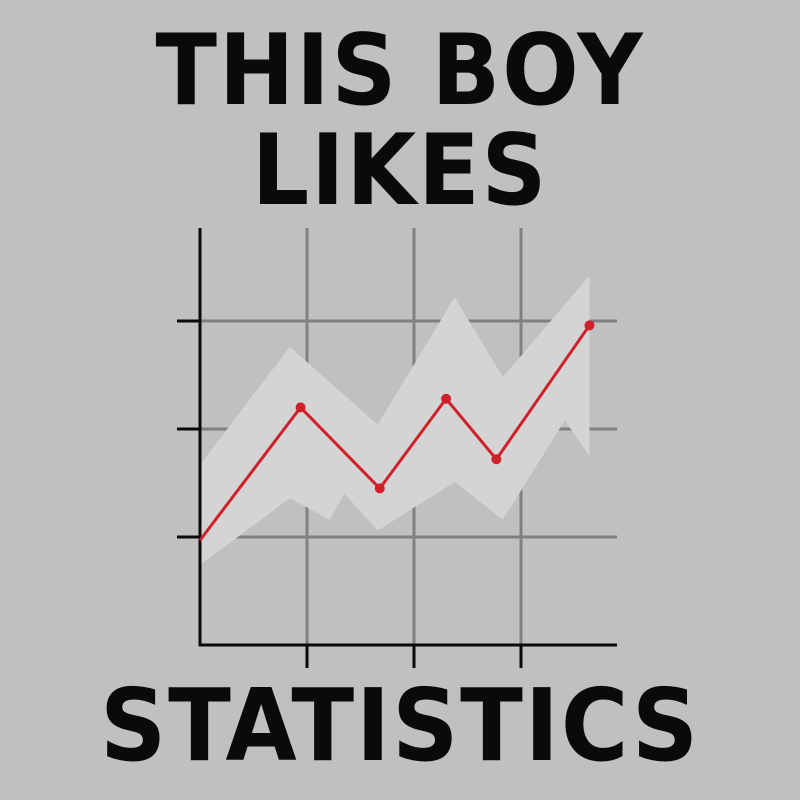 The width and height of the screenshot is (800, 800). I want to click on series-line, so click(394, 433).